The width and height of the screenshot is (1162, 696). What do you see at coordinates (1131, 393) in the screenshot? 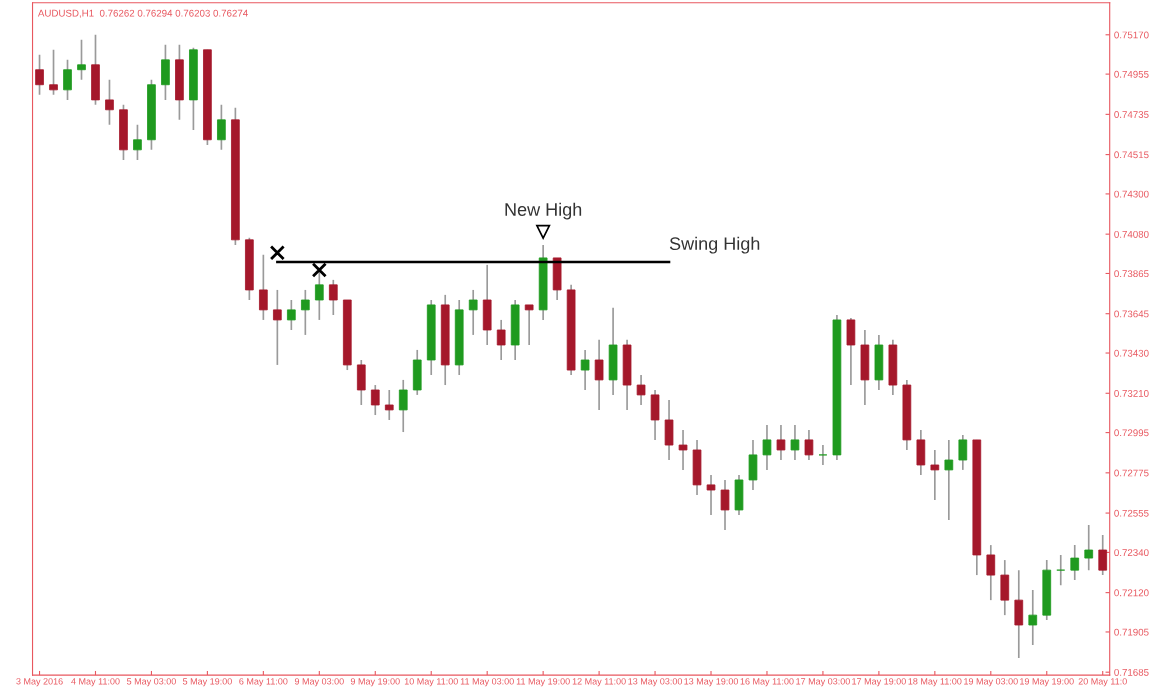
I see `y-tick-label: 0.73210` at bounding box center [1131, 393].